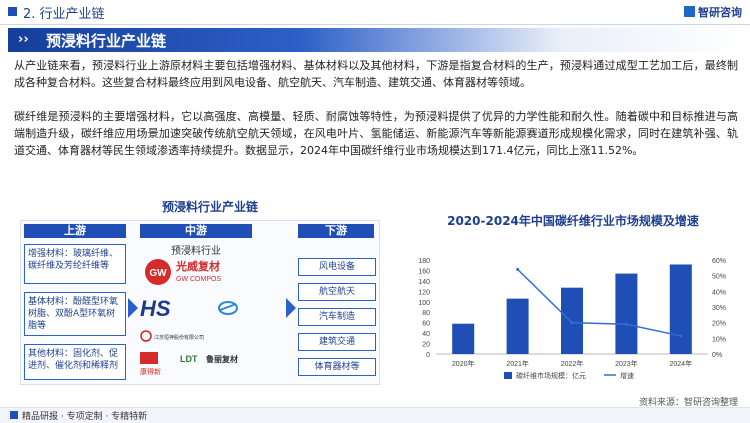  Describe the element at coordinates (150, 364) in the screenshot. I see `kangde-logo: 康得新` at that location.